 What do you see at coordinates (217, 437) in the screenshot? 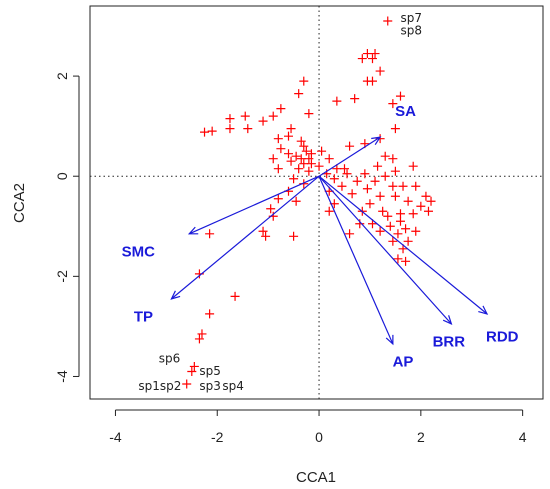
I see `x-tick-label: -2` at bounding box center [217, 437].